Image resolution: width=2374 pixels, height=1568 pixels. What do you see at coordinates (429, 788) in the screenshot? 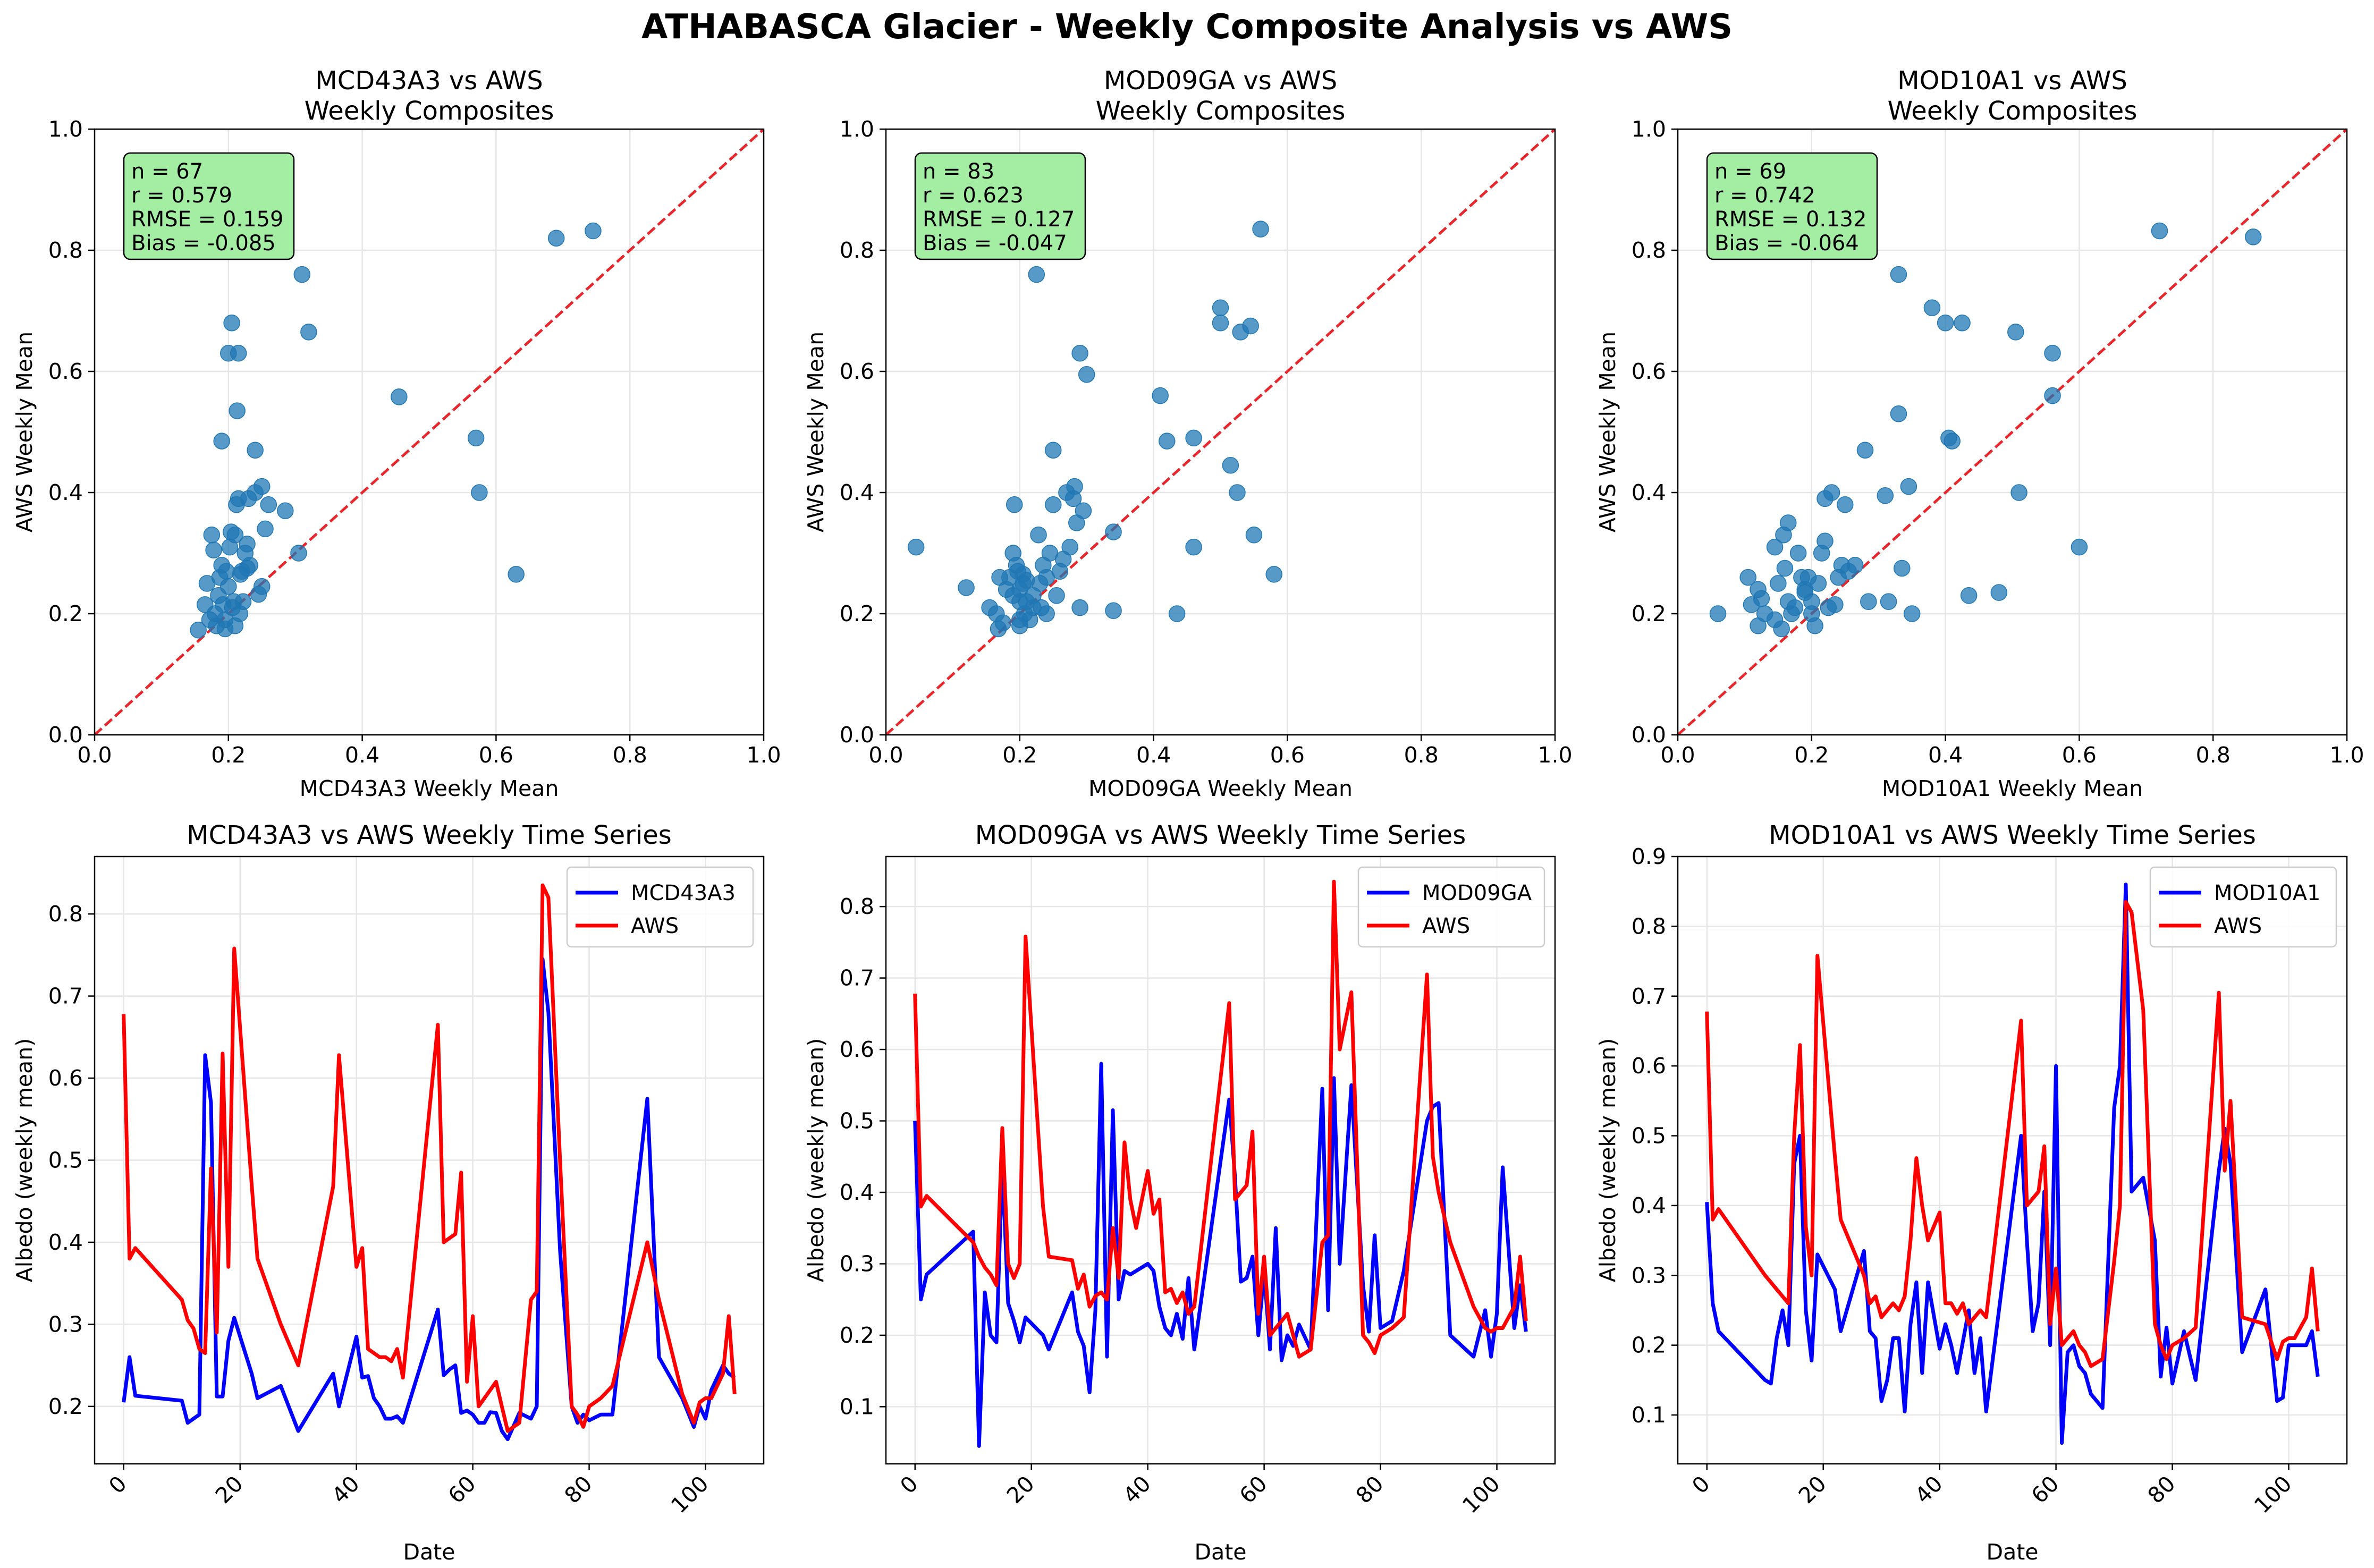
I see `x-axis-label: MCD43A3 Weekly Mean` at bounding box center [429, 788].